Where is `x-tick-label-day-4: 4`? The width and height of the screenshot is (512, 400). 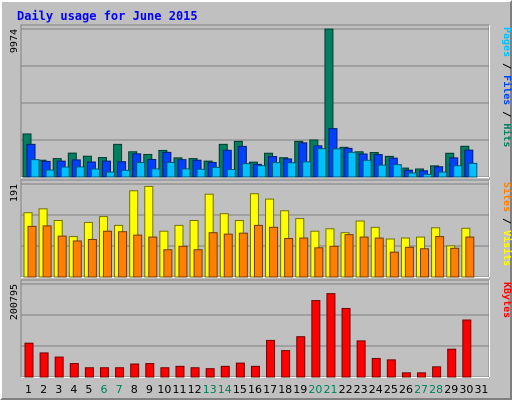 x-tick-label-day-4: 4 is located at coordinates (73, 389).